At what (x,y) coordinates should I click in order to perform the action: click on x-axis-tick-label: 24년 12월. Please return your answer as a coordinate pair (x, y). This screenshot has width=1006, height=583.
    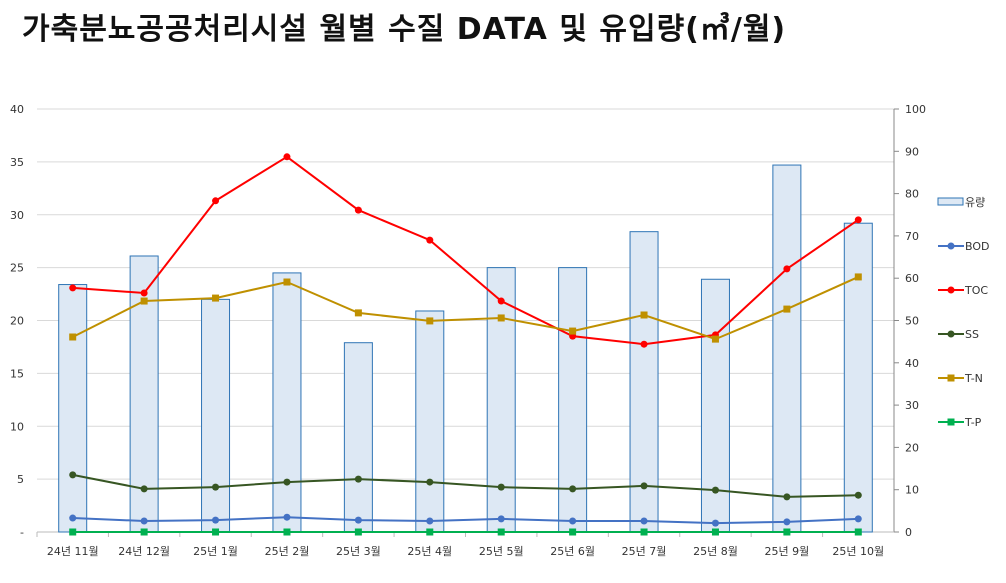
    Looking at the image, I should click on (144, 551).